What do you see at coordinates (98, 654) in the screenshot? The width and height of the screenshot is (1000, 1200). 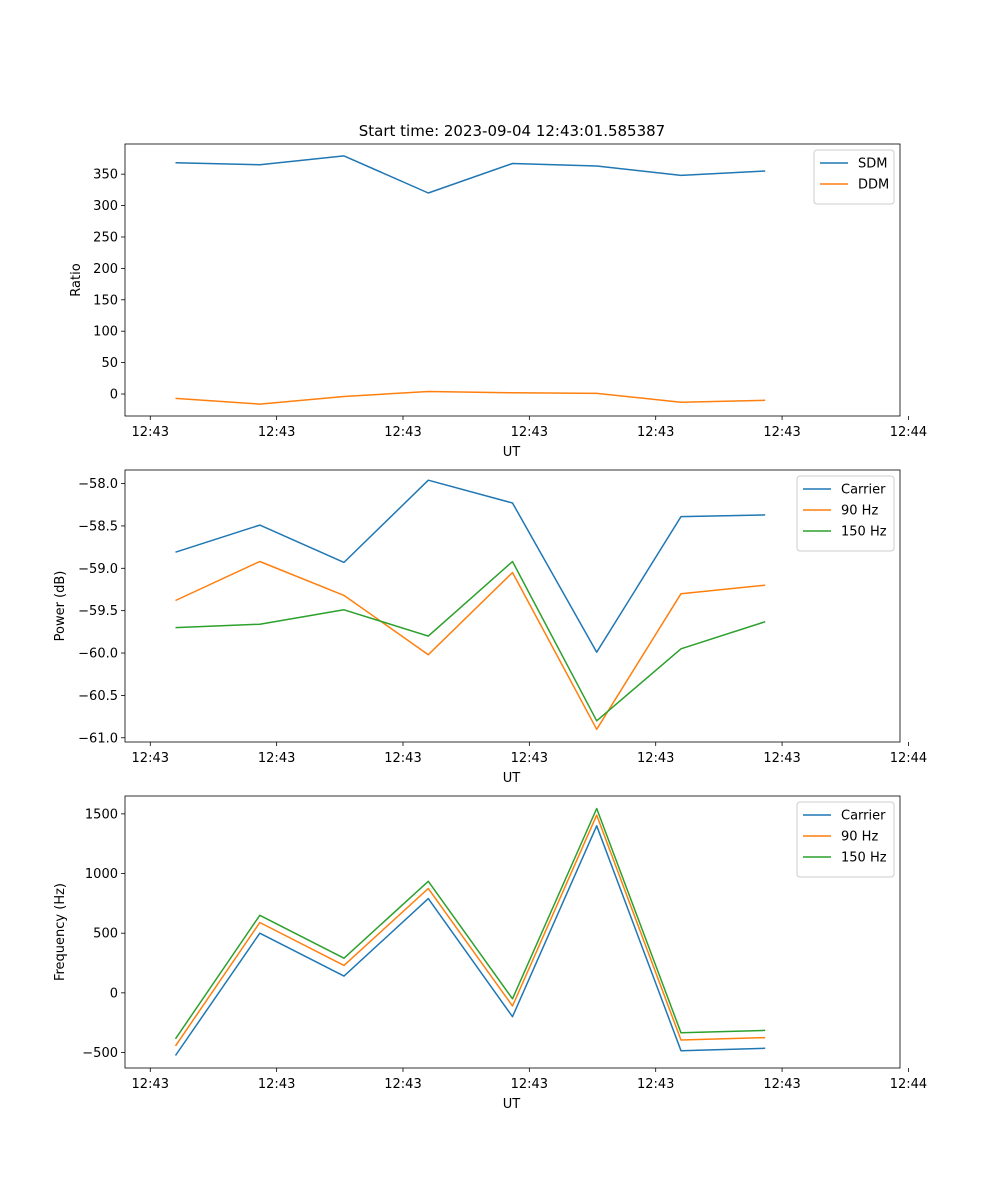 I see `y-tick-label: −60.0` at bounding box center [98, 654].